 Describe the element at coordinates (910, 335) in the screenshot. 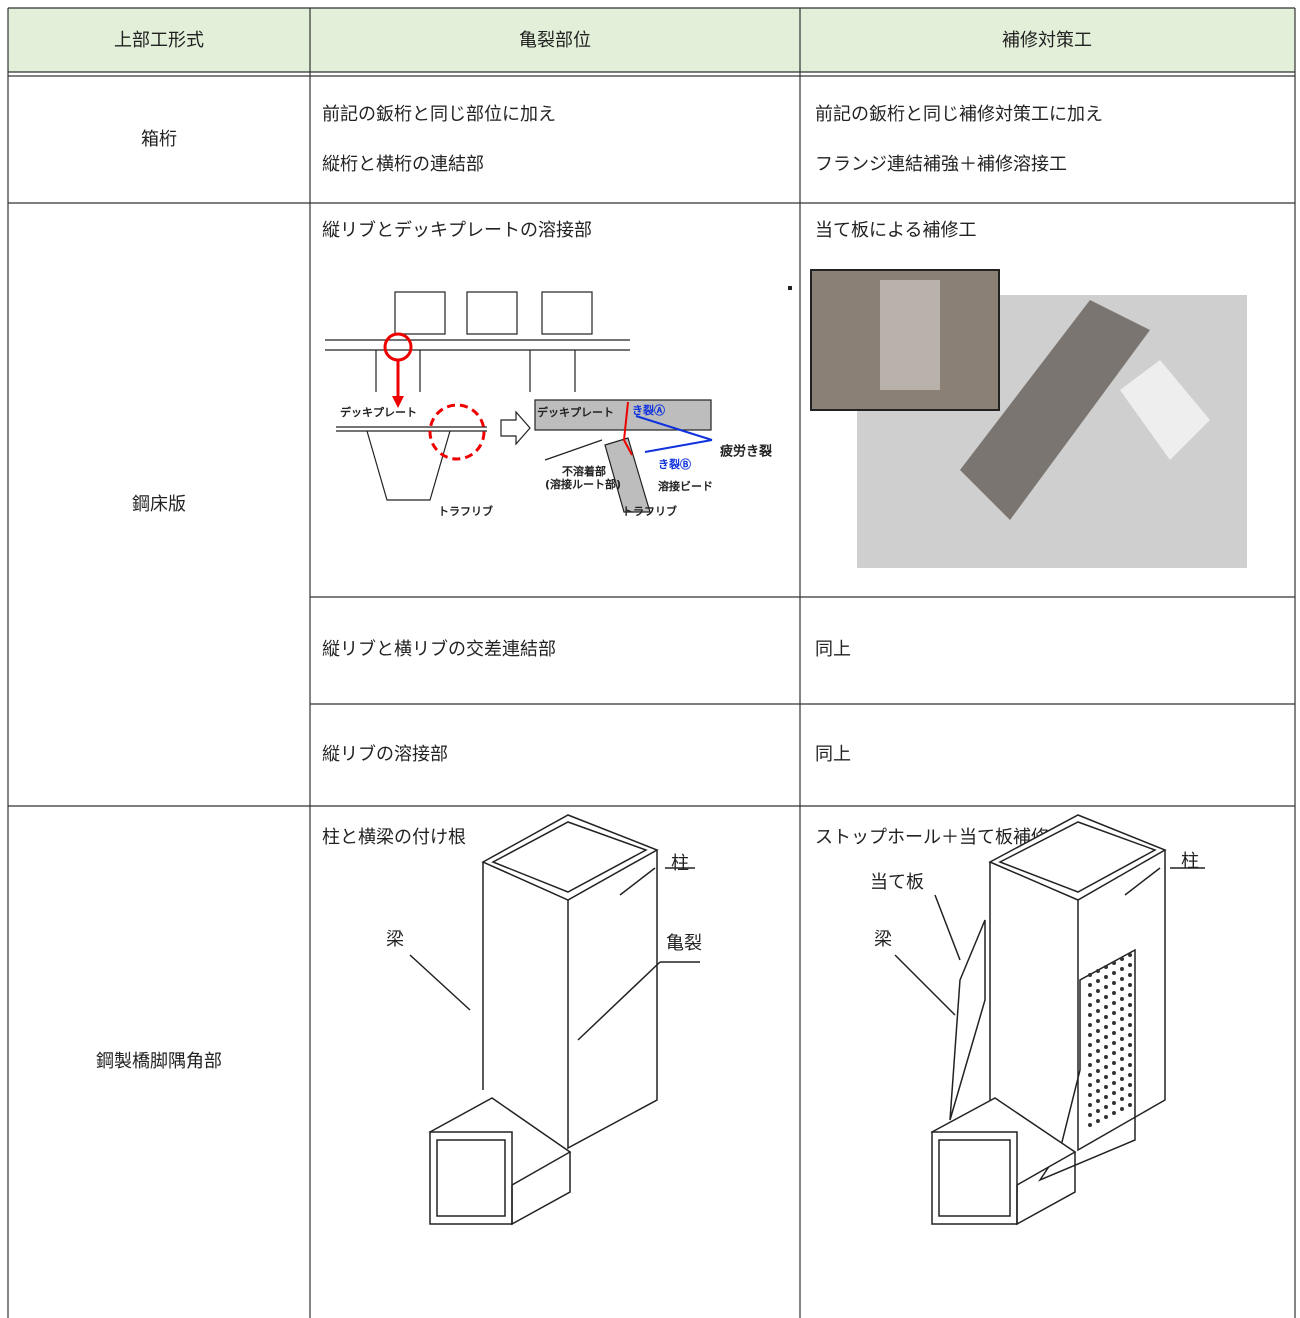

I see `photo-inset-part` at that location.